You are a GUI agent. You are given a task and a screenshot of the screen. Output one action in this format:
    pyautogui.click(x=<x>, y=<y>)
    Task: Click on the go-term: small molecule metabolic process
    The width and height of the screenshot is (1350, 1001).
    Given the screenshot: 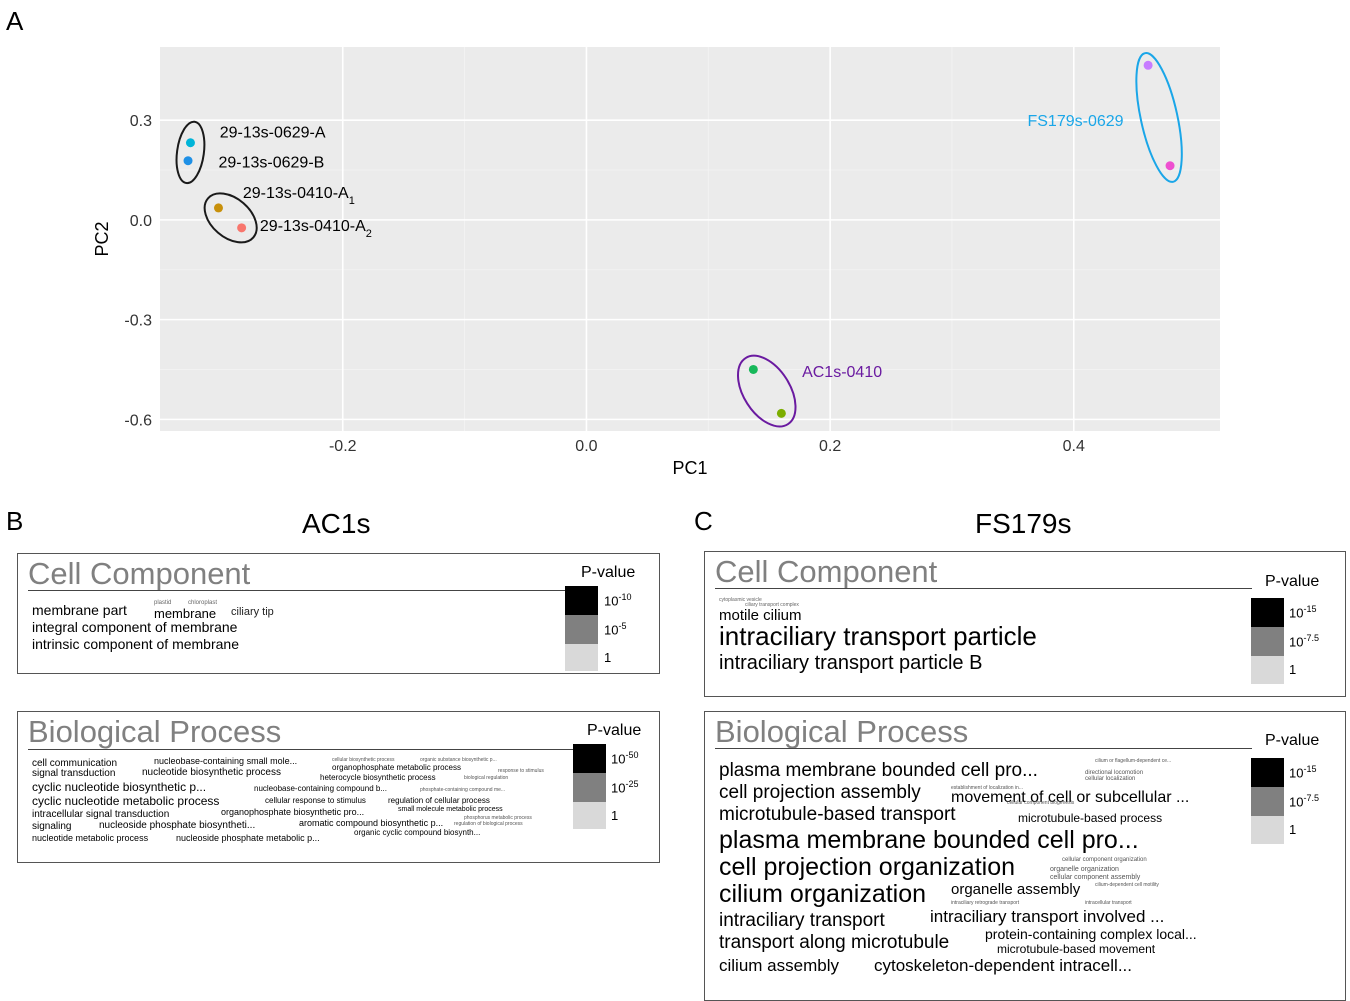 What is the action you would take?
    pyautogui.click(x=450, y=809)
    